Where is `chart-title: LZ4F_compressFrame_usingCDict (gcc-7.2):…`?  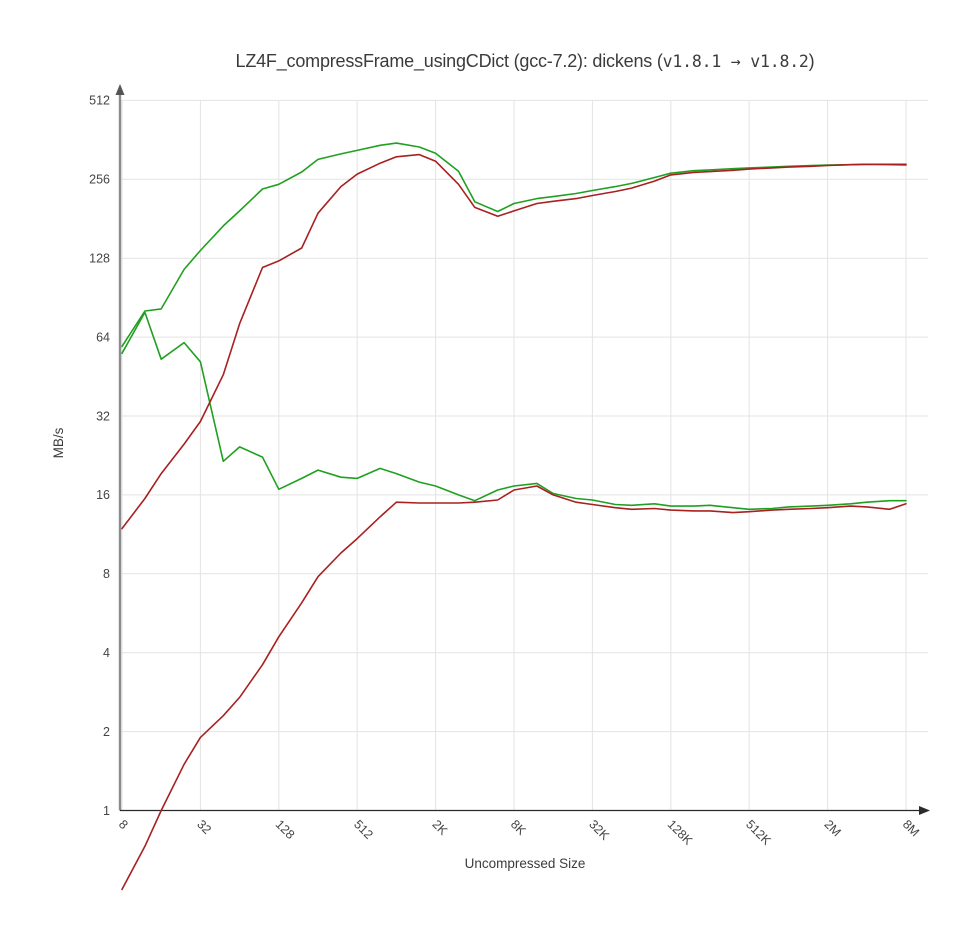
chart-title: LZ4F_compressFrame_usingCDict (gcc-7.2):… is located at coordinates (525, 61).